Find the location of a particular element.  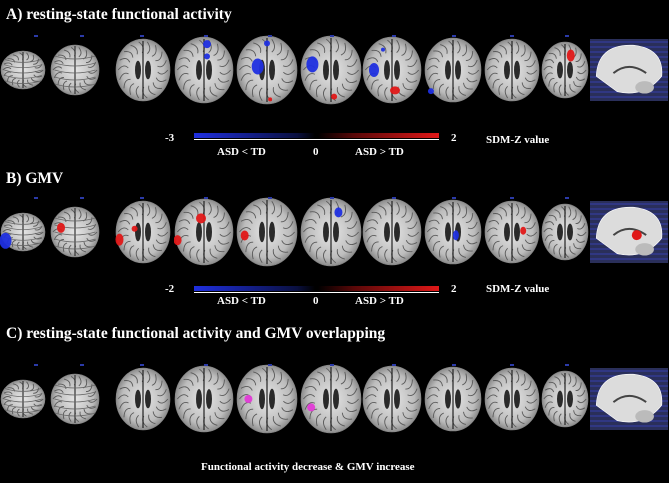

panel-a-slice-row is located at coordinates (334, 70).